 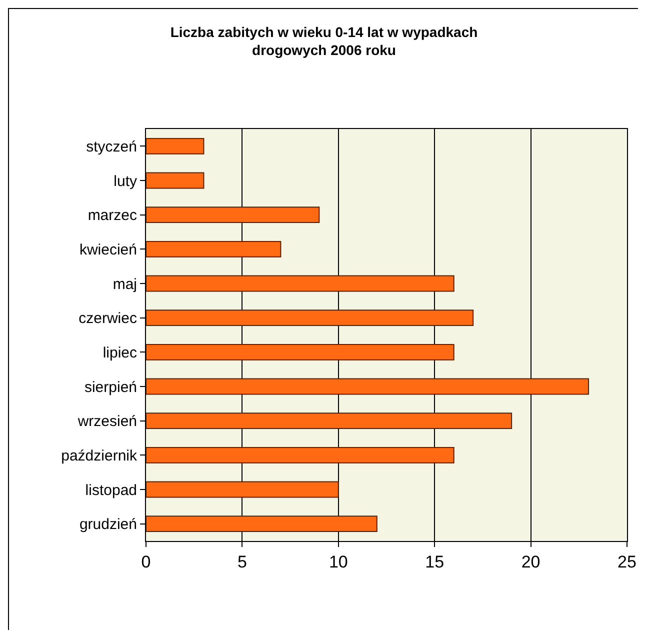 I want to click on x-tick-label: 0, so click(x=146, y=562).